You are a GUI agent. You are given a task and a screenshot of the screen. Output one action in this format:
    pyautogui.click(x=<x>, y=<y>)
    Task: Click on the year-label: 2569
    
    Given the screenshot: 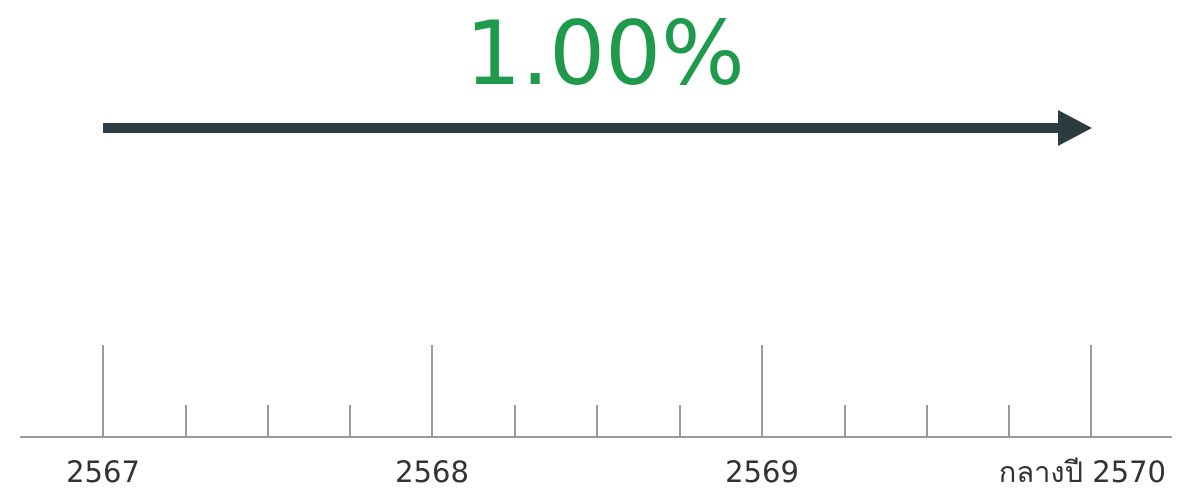 What is the action you would take?
    pyautogui.click(x=762, y=472)
    